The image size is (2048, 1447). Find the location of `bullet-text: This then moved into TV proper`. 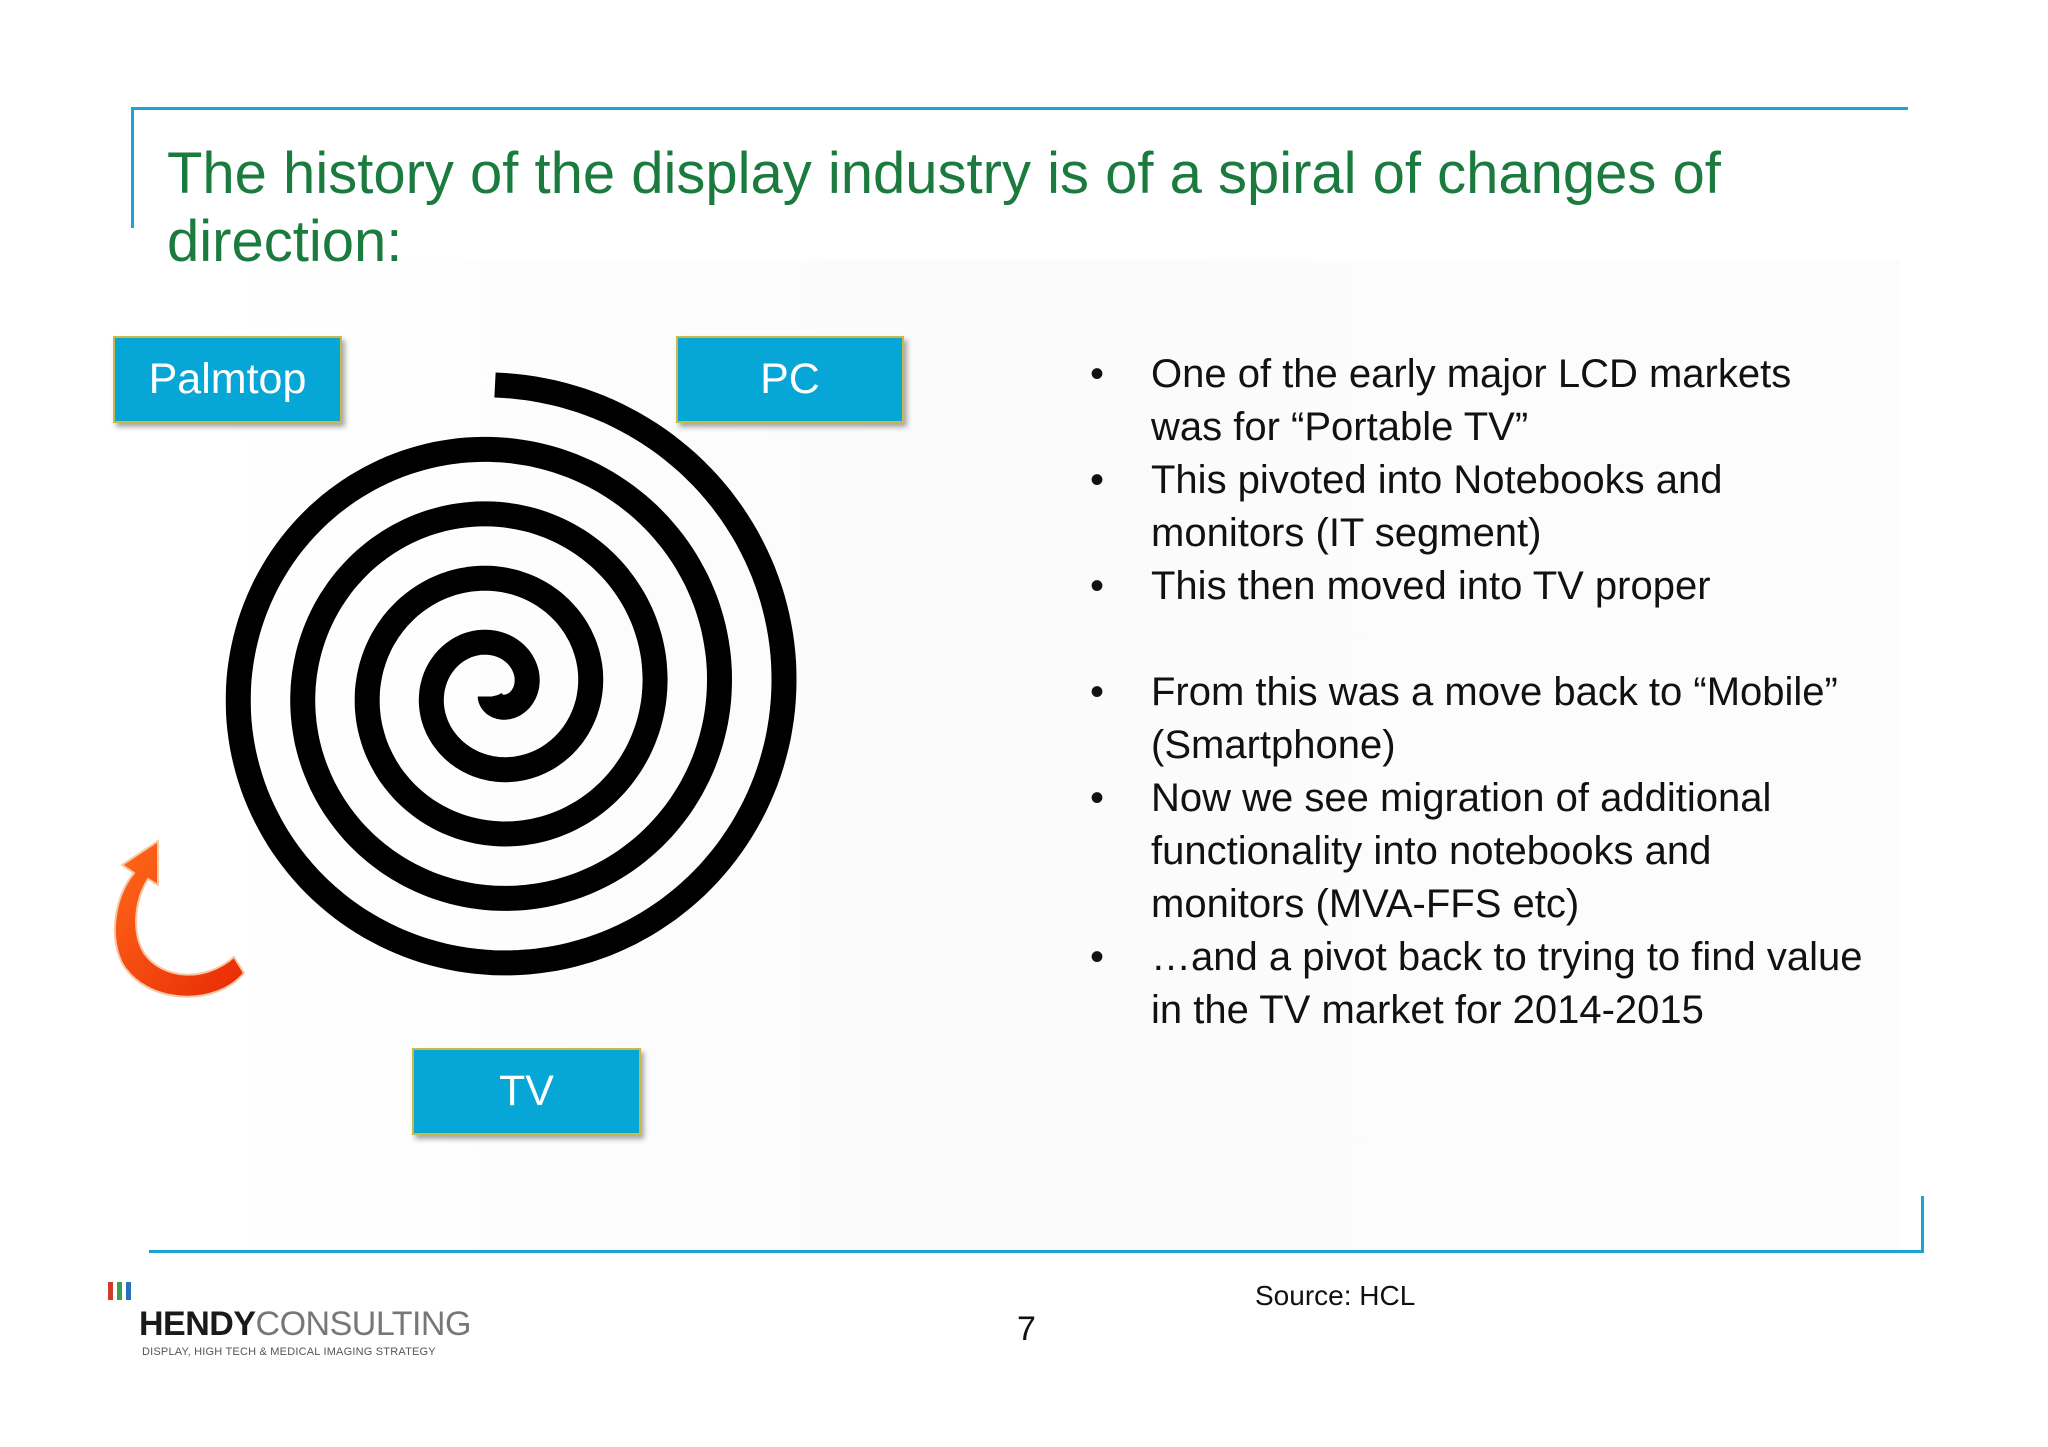

bullet-text: This then moved into TV proper is located at coordinates (1431, 586).